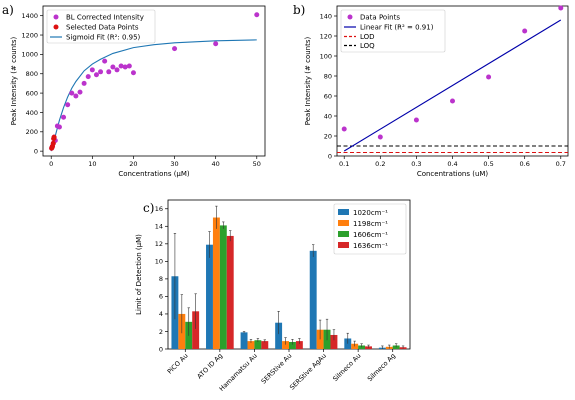 Image resolution: width=575 pixels, height=400 pixels. What do you see at coordinates (257, 164) in the screenshot?
I see `x-tick-label: 50` at bounding box center [257, 164].